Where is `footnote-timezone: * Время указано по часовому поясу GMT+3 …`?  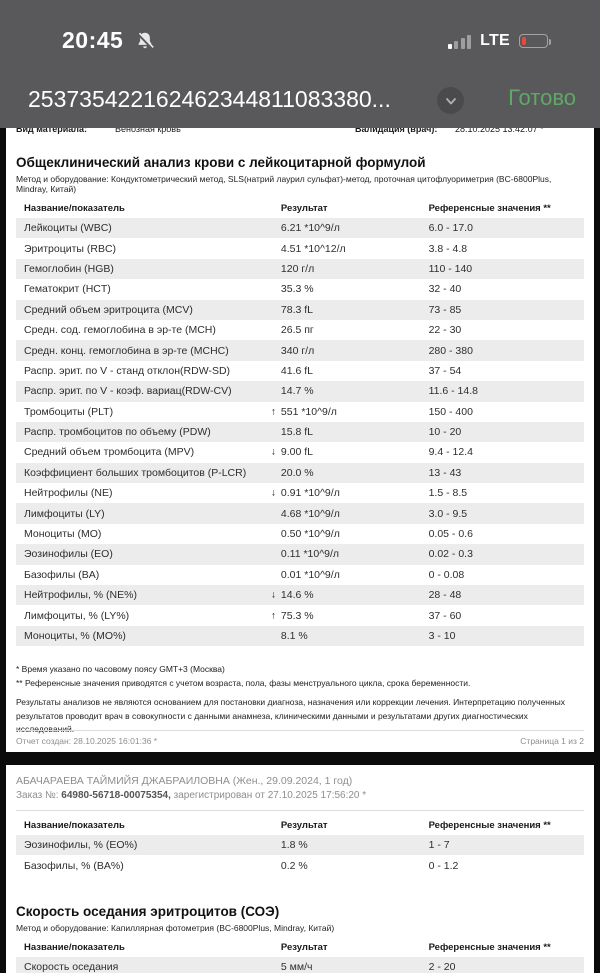 footnote-timezone: * Время указано по часовому поясу GMT+3 … is located at coordinates (120, 669).